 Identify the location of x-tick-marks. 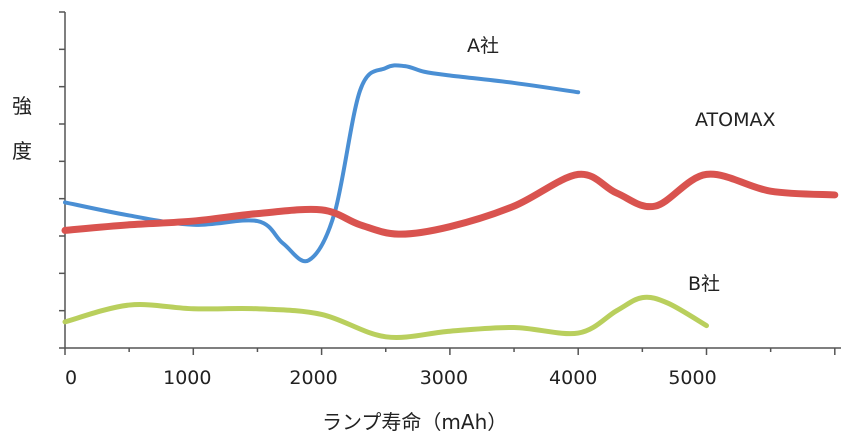
(450, 351).